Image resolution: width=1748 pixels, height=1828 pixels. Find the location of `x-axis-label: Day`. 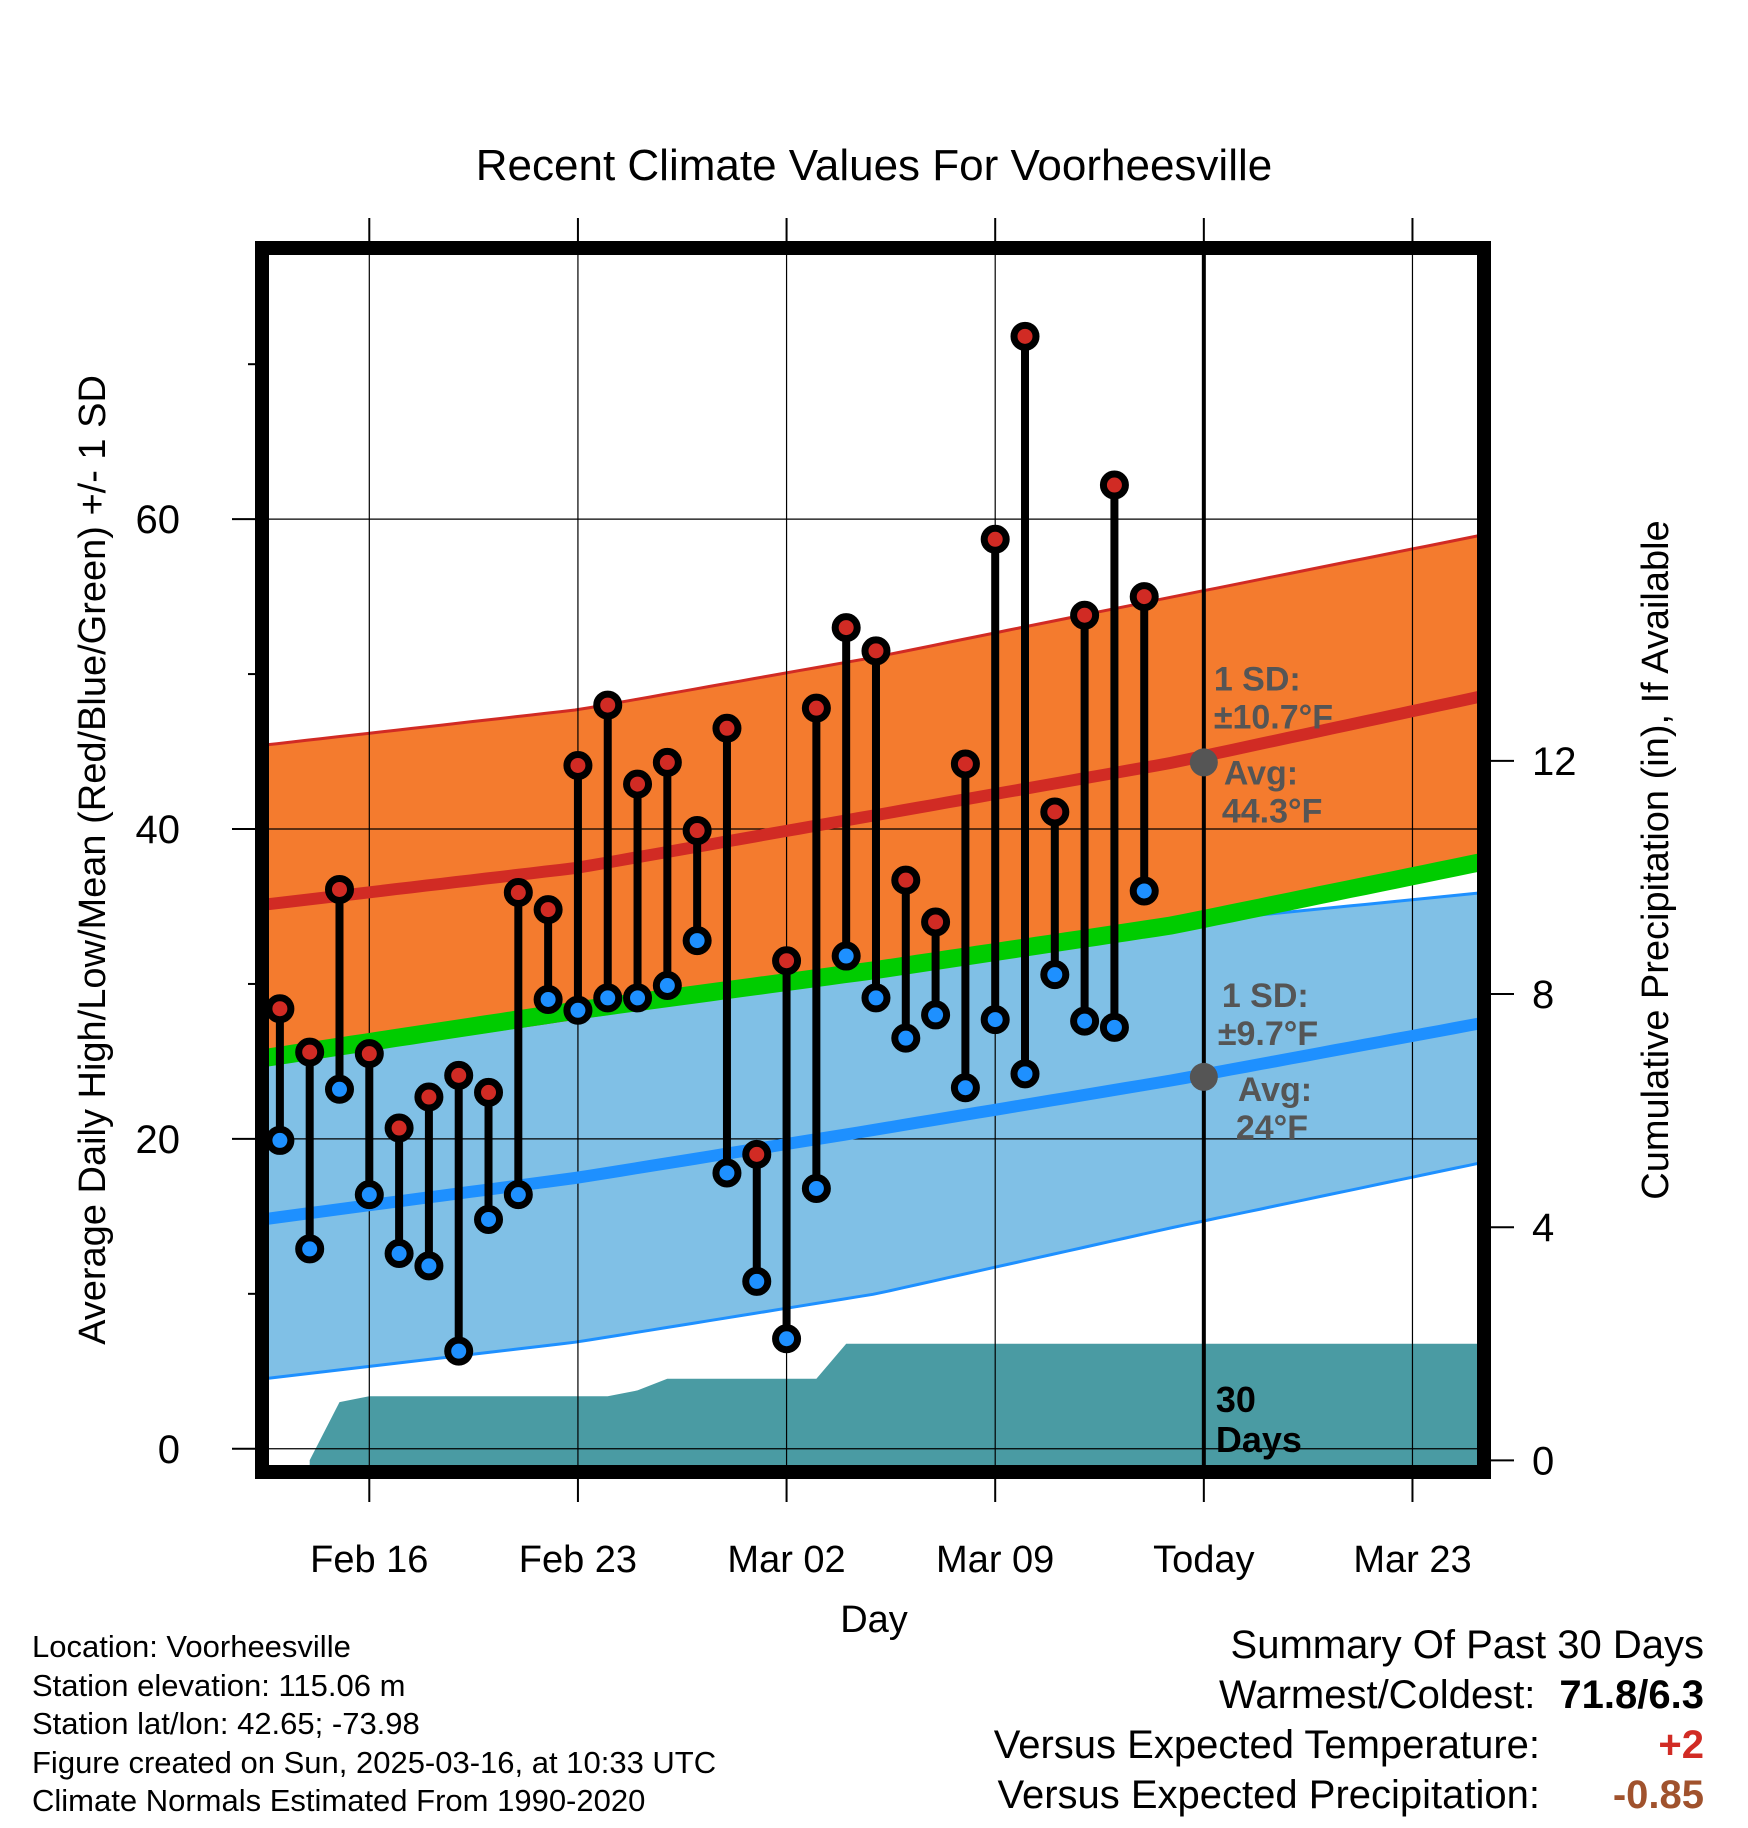

x-axis-label: Day is located at coordinates (874, 1620).